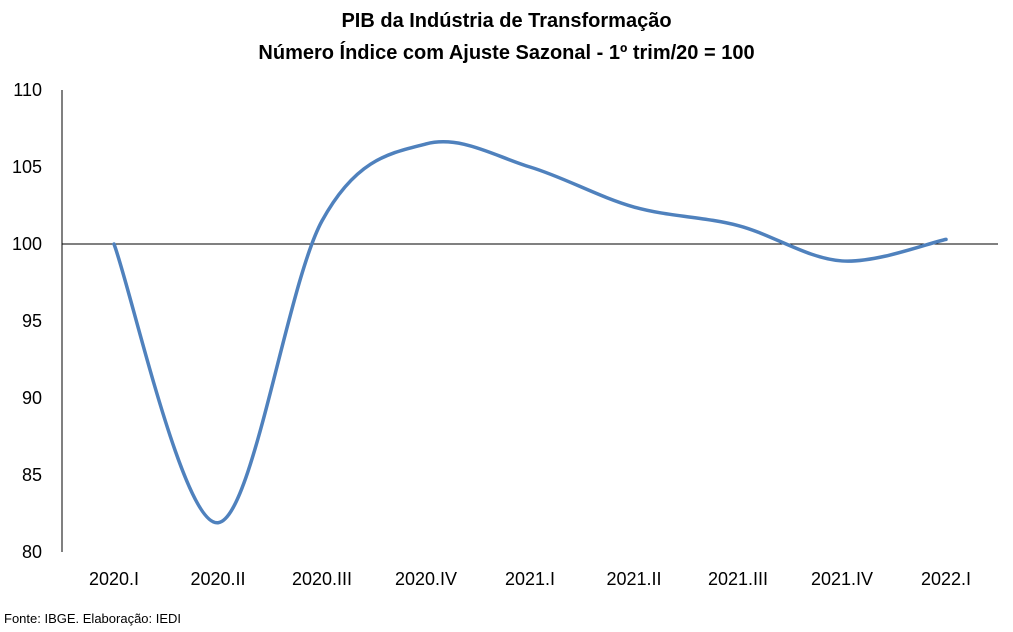 Image resolution: width=1013 pixels, height=632 pixels. I want to click on x-tick-label: 2021.I, so click(530, 579).